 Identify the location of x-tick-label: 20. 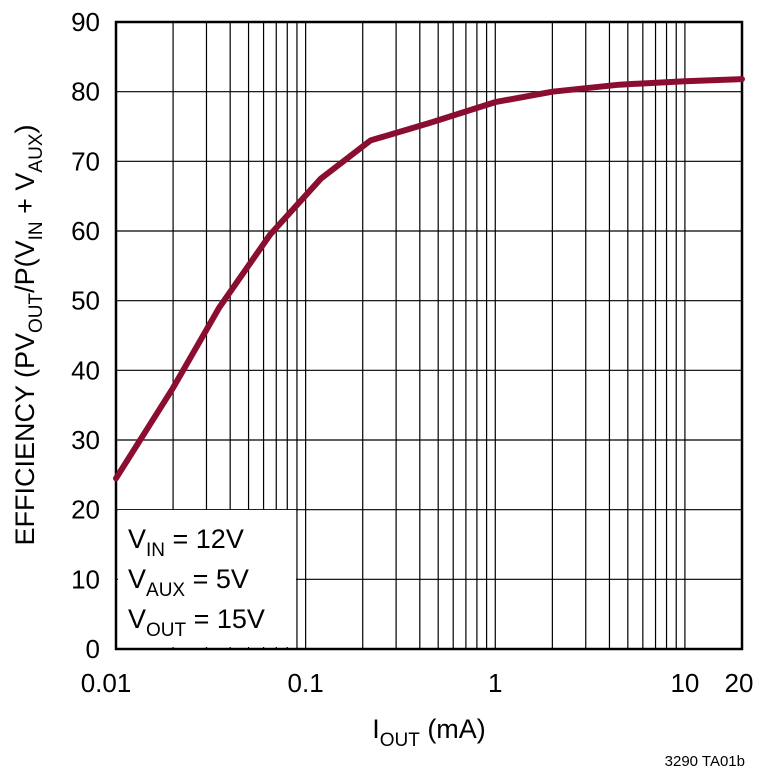
(739, 683).